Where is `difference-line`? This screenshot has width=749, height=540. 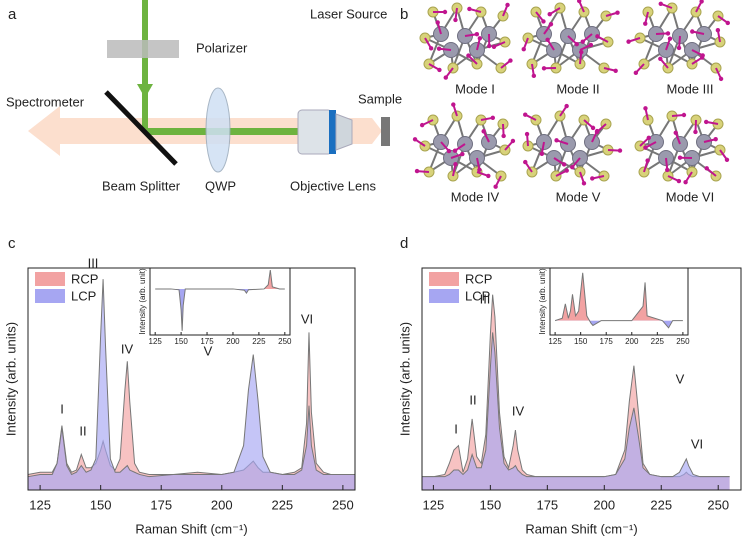 difference-line is located at coordinates (618, 300).